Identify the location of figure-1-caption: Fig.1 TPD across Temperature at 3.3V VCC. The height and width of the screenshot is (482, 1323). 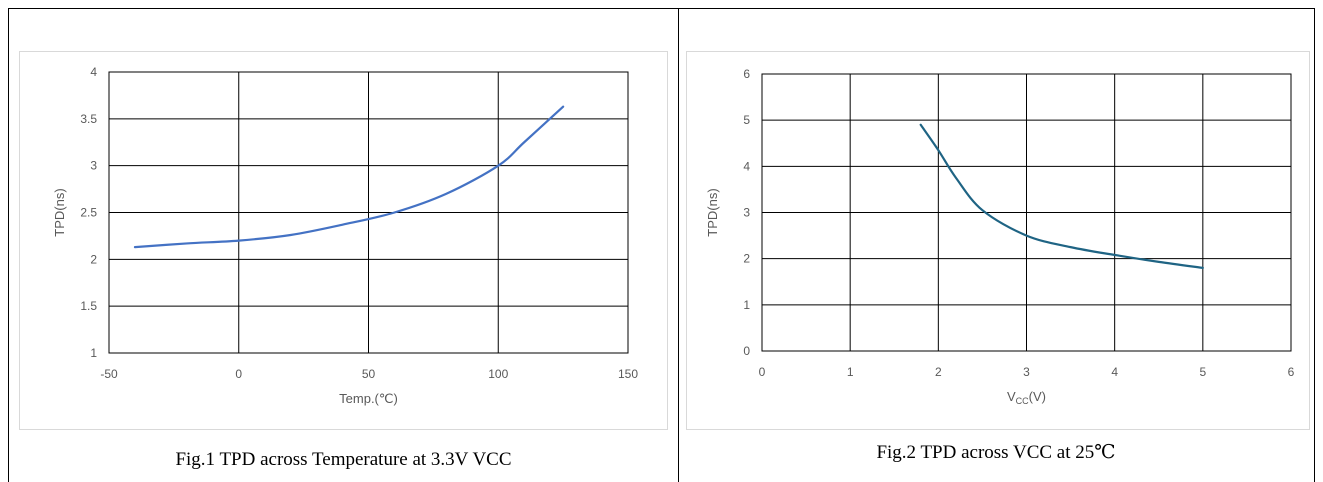
(343, 459).